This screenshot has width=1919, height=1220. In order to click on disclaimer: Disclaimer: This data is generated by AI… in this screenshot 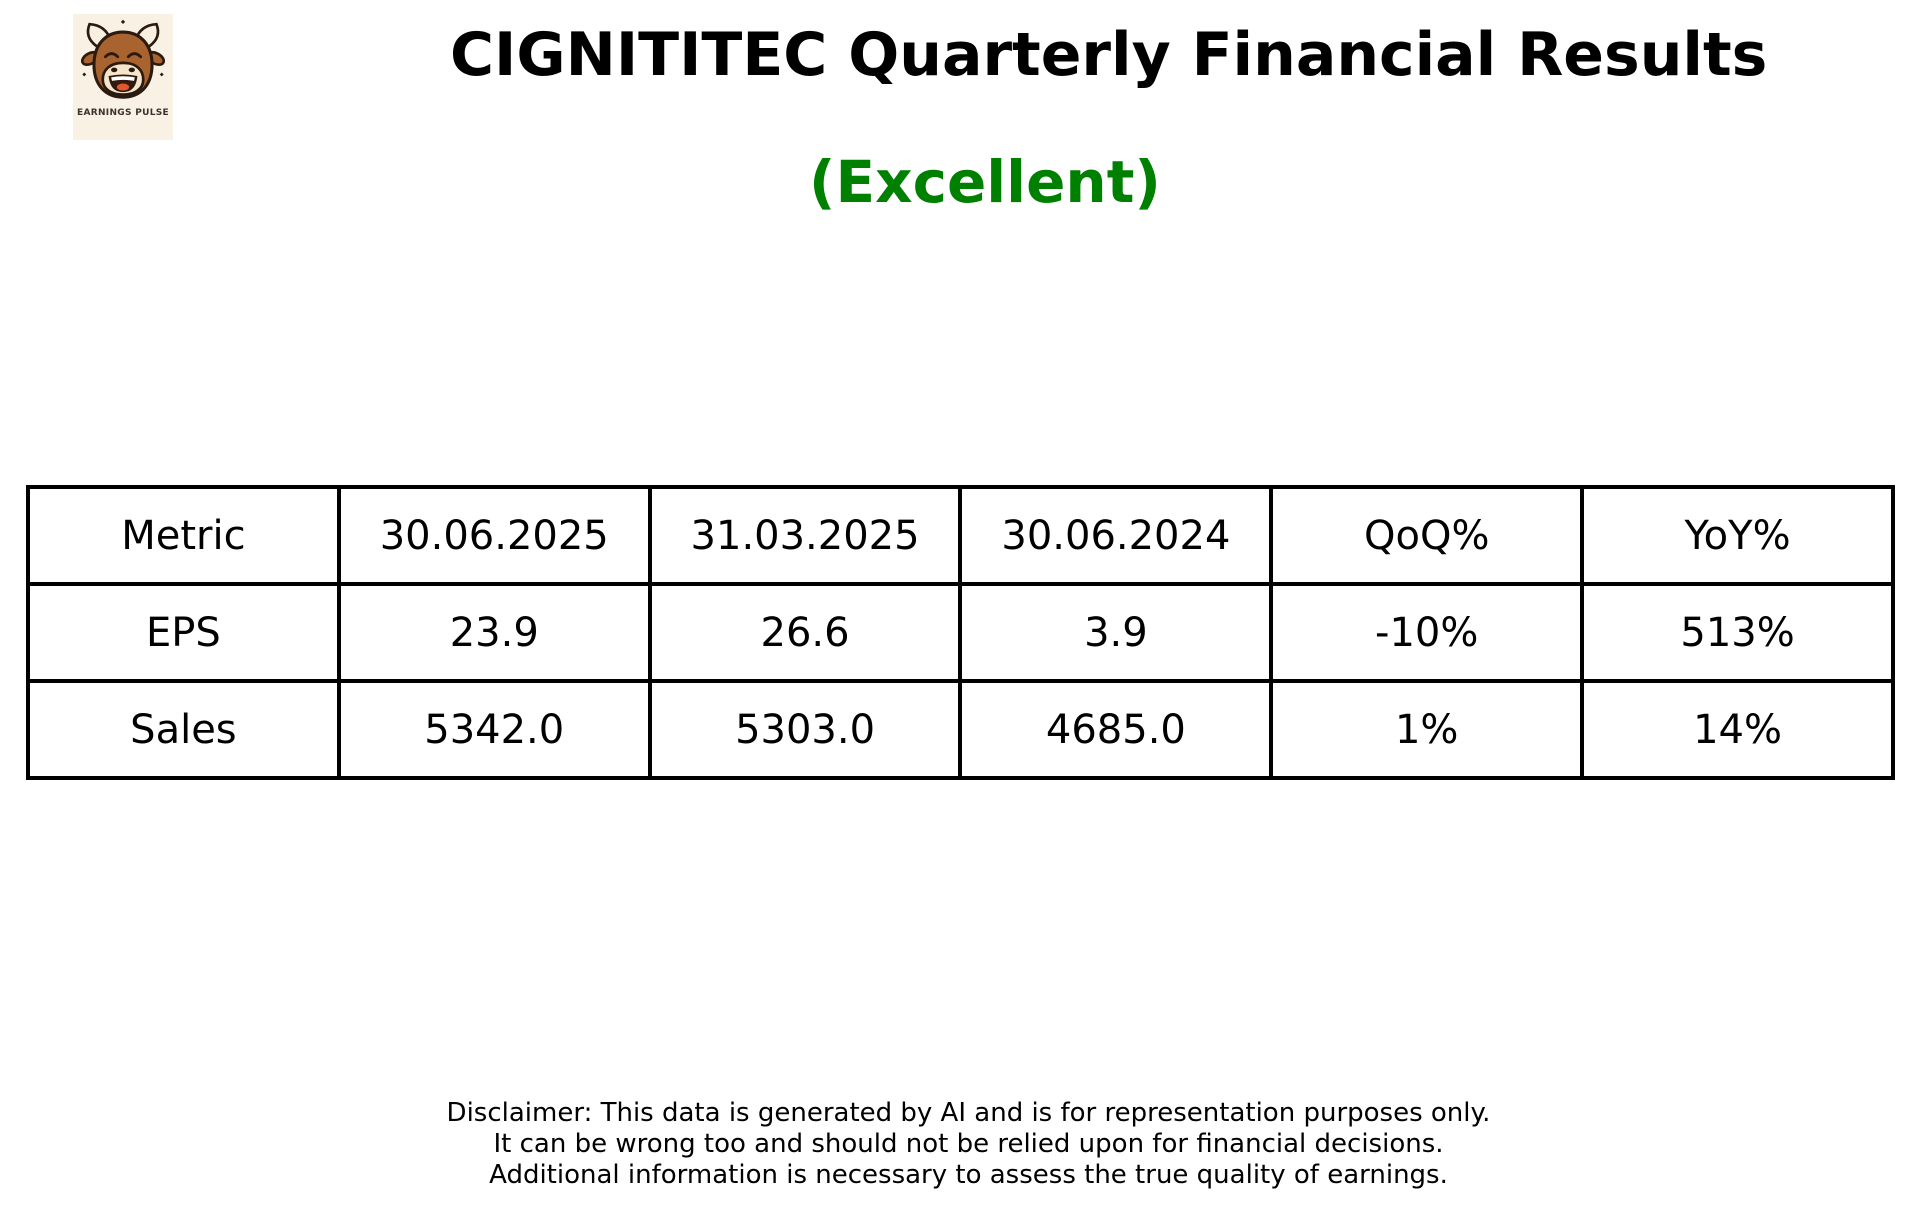, I will do `click(968, 1144)`.